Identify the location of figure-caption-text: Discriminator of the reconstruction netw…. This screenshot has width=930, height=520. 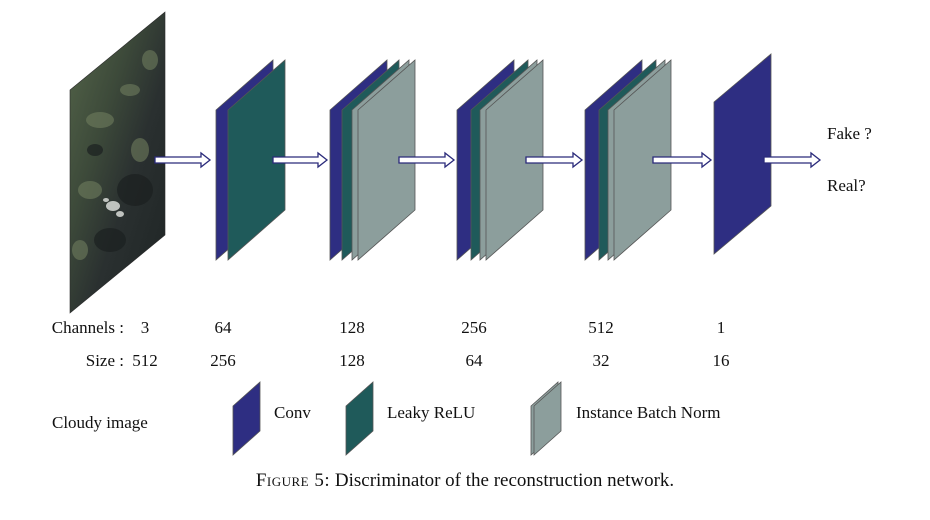
(502, 480).